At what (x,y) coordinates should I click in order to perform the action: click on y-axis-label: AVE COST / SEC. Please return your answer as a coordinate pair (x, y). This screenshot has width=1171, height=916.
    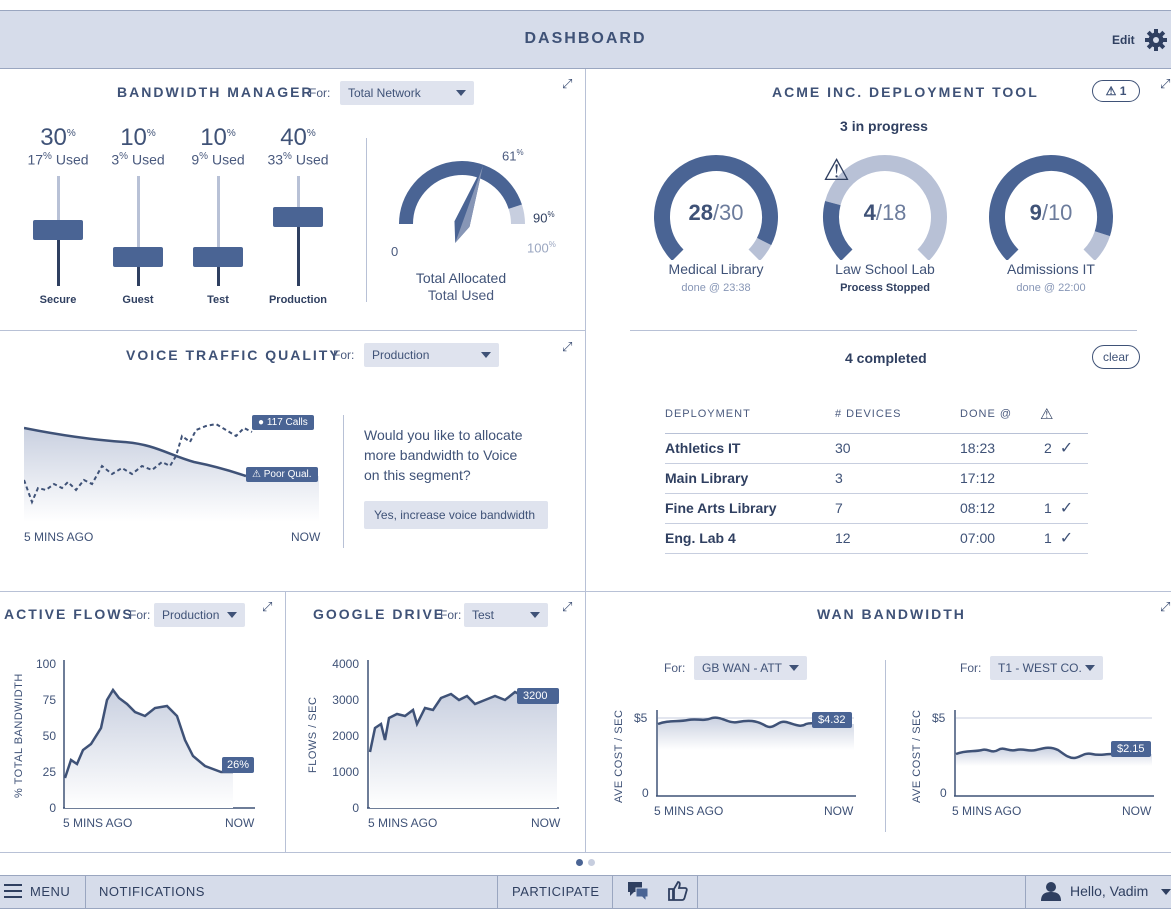
    Looking at the image, I should click on (619, 756).